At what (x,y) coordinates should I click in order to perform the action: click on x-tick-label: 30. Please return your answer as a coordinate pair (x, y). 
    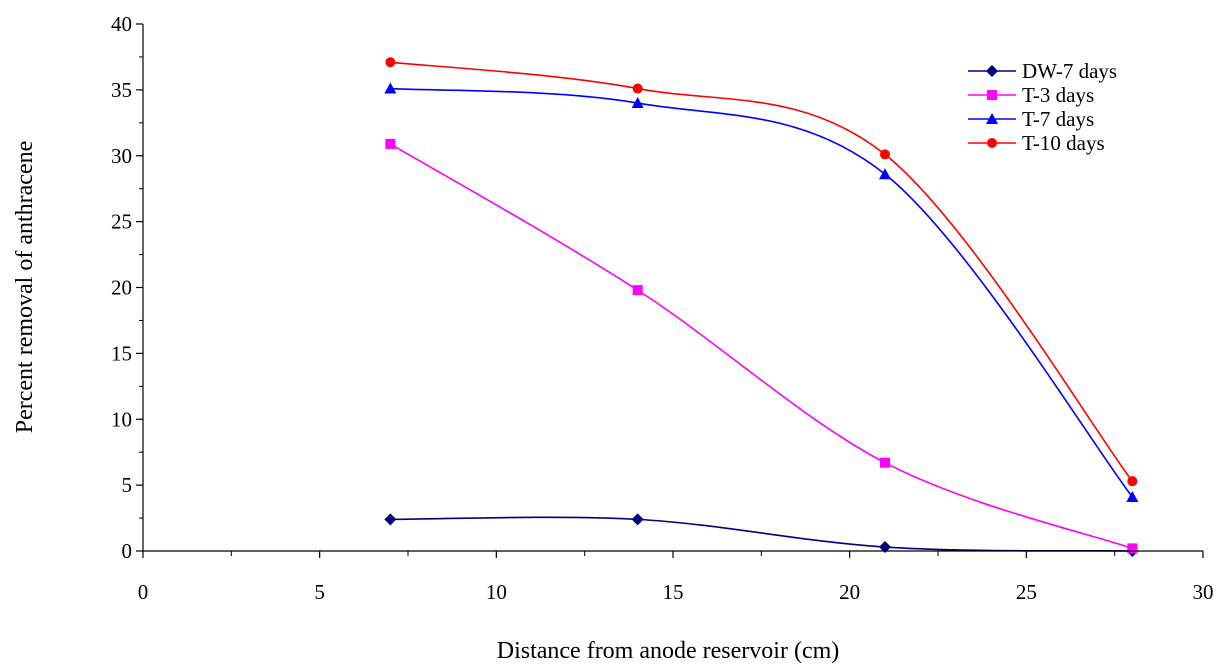
    Looking at the image, I should click on (1203, 592).